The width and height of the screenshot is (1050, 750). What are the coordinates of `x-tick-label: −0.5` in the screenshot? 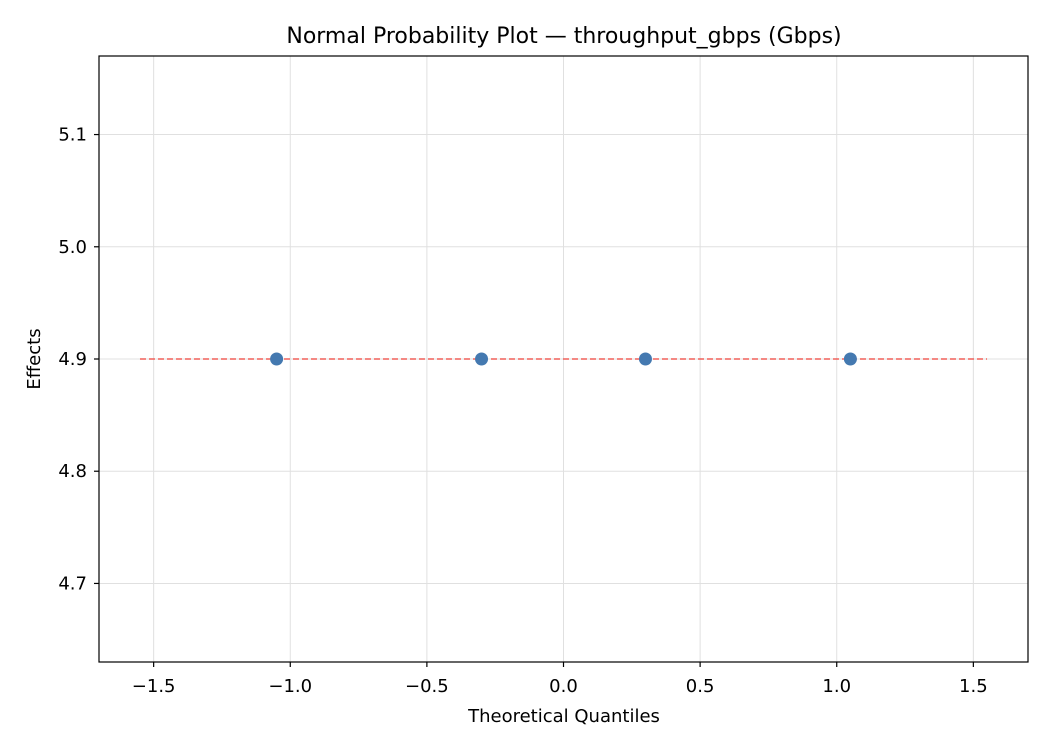 It's located at (427, 686).